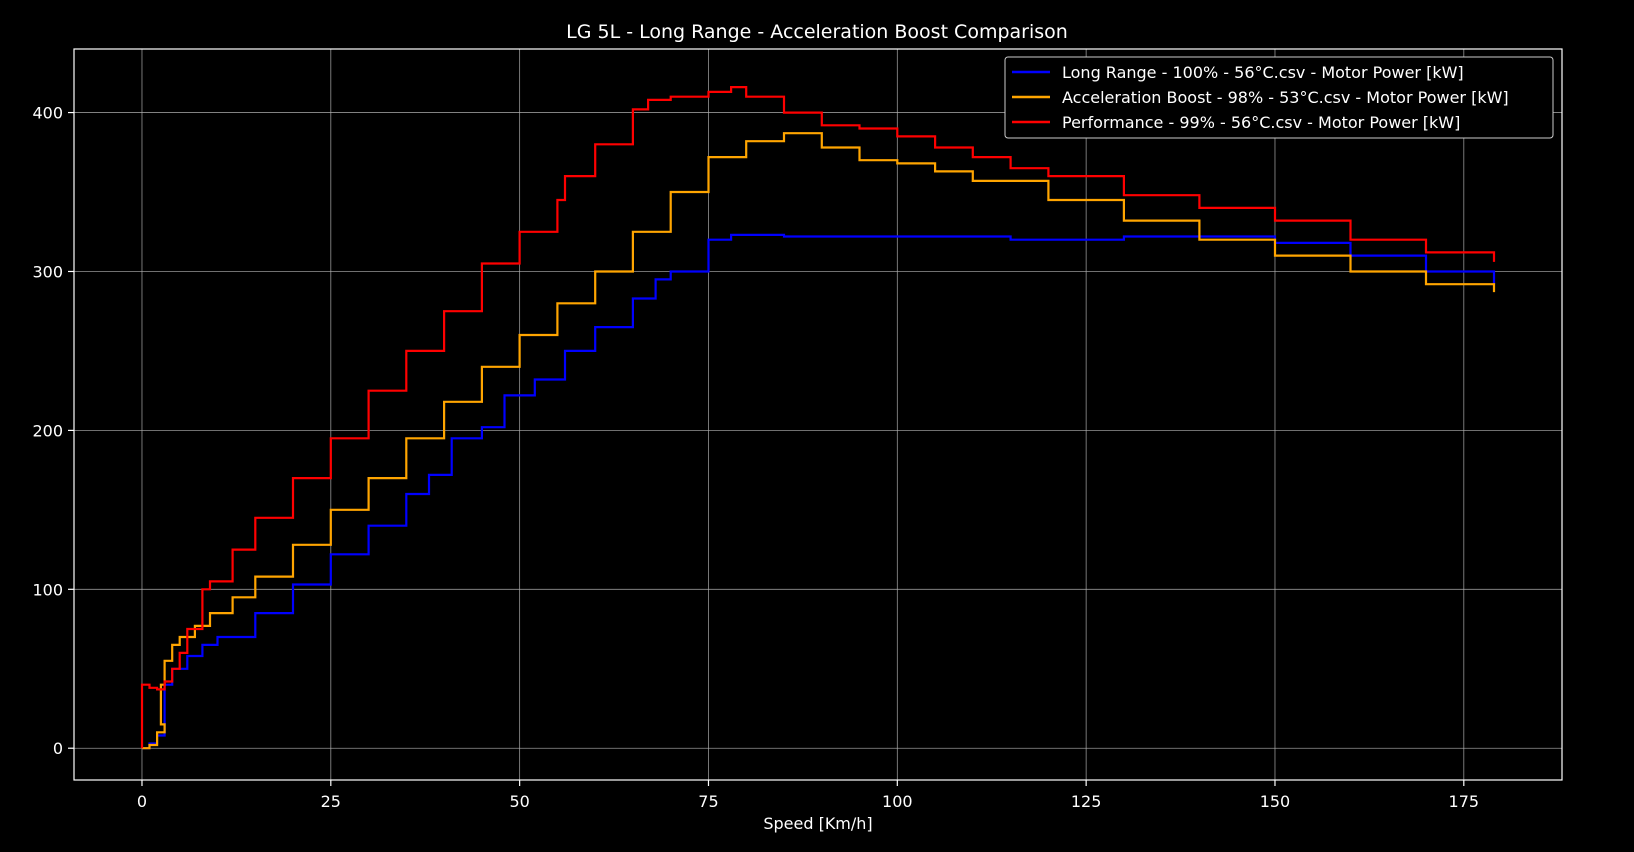 The image size is (1634, 852). Describe the element at coordinates (58, 748) in the screenshot. I see `y-tick-label: 0` at that location.